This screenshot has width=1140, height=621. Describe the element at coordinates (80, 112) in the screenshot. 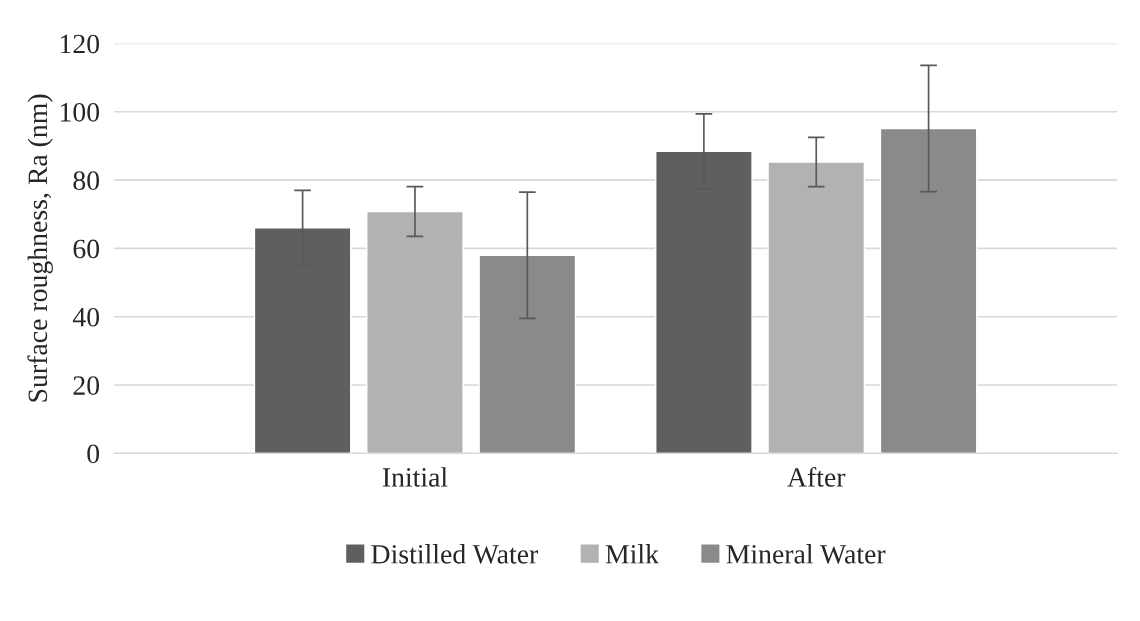

I see `y-tick-label: 100` at that location.